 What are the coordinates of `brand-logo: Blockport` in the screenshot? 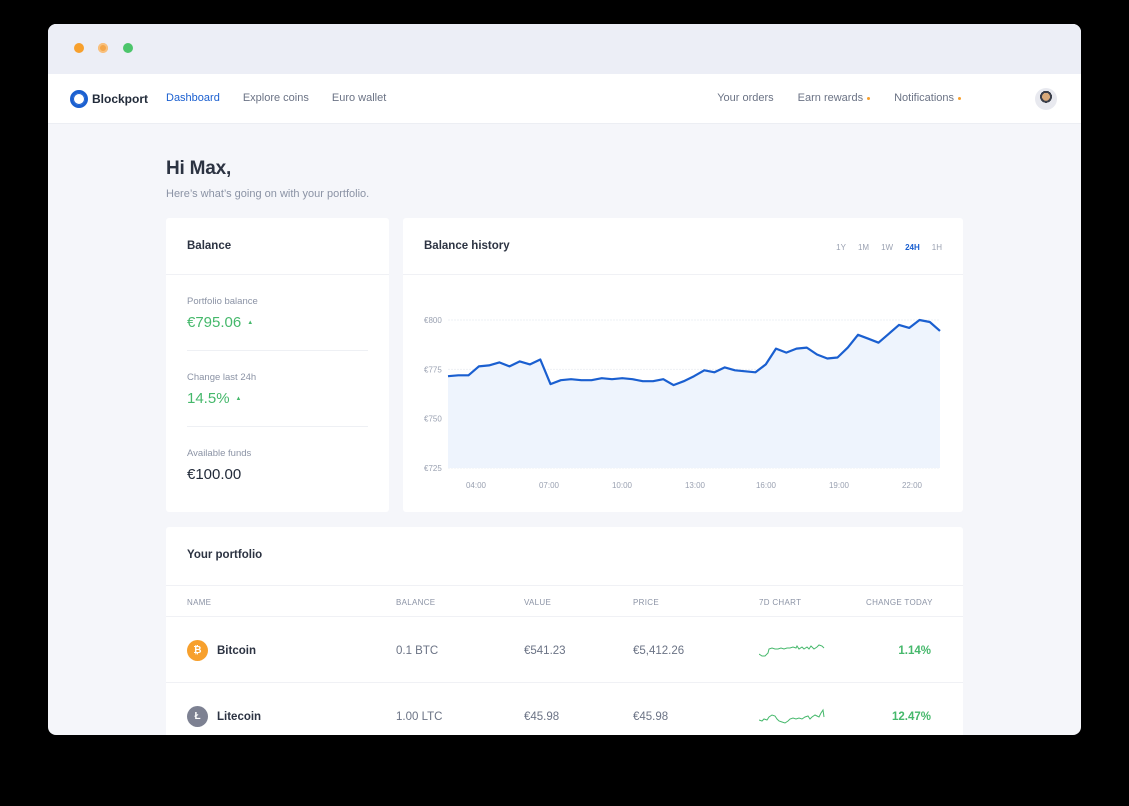 It's located at (109, 99).